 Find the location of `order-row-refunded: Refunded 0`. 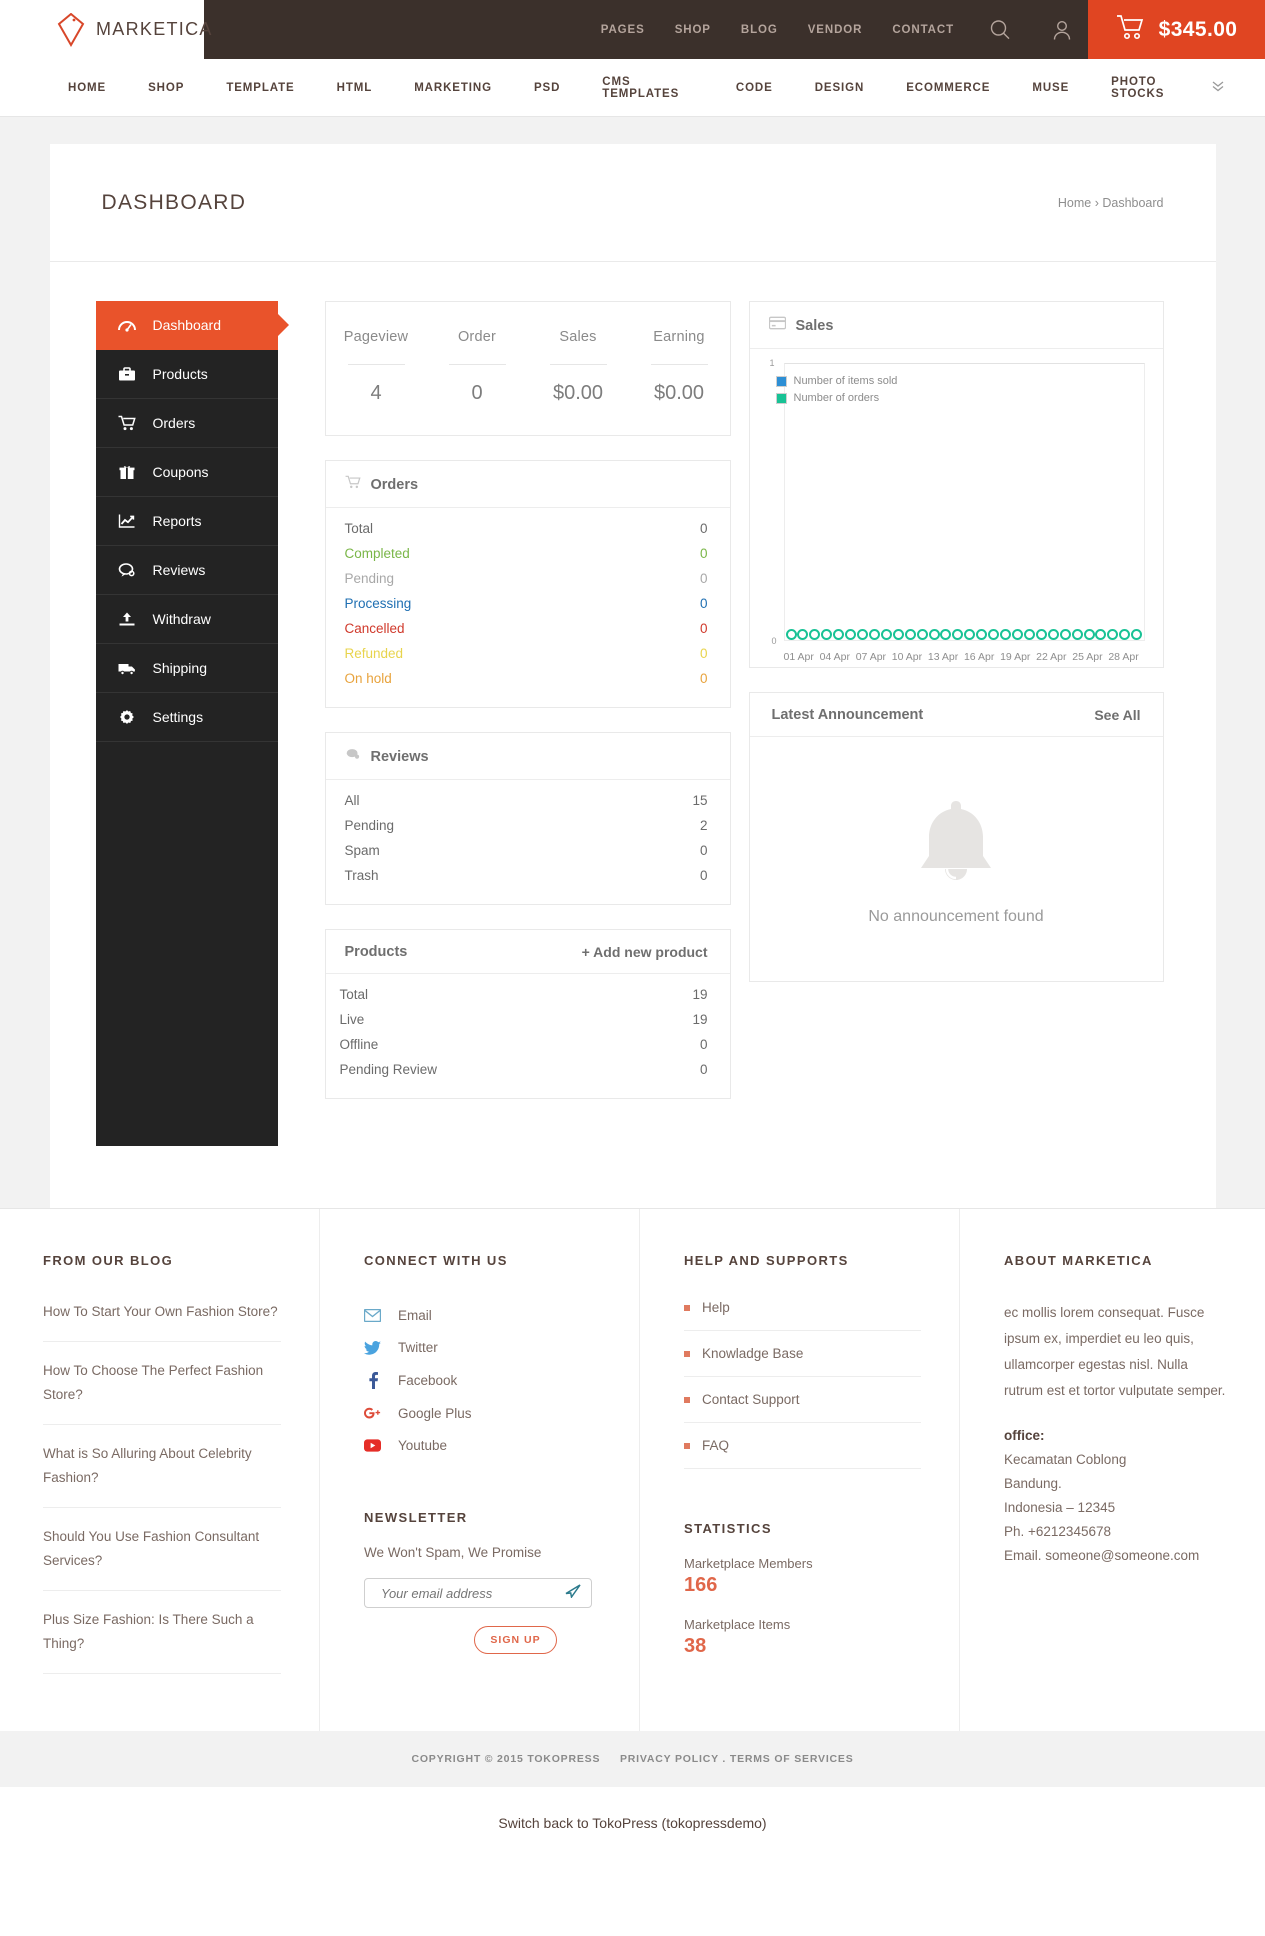

order-row-refunded: Refunded 0 is located at coordinates (526, 653).